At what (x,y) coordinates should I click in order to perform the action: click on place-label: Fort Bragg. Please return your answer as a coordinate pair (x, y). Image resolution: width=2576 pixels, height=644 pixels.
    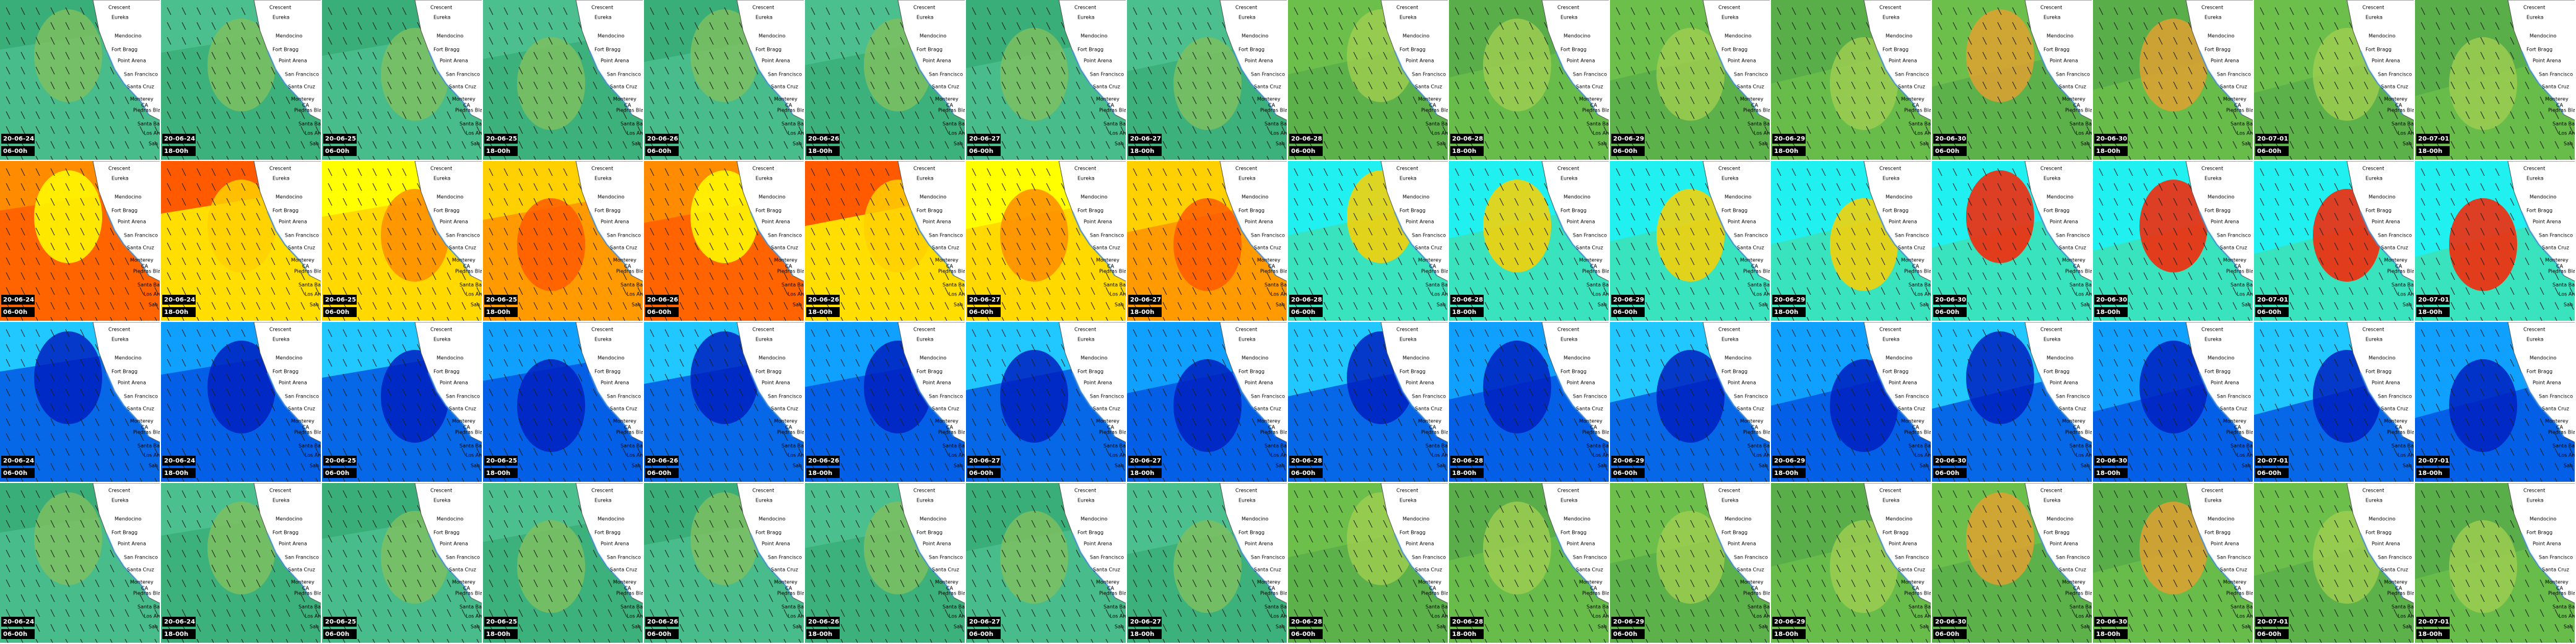
    Looking at the image, I should click on (285, 533).